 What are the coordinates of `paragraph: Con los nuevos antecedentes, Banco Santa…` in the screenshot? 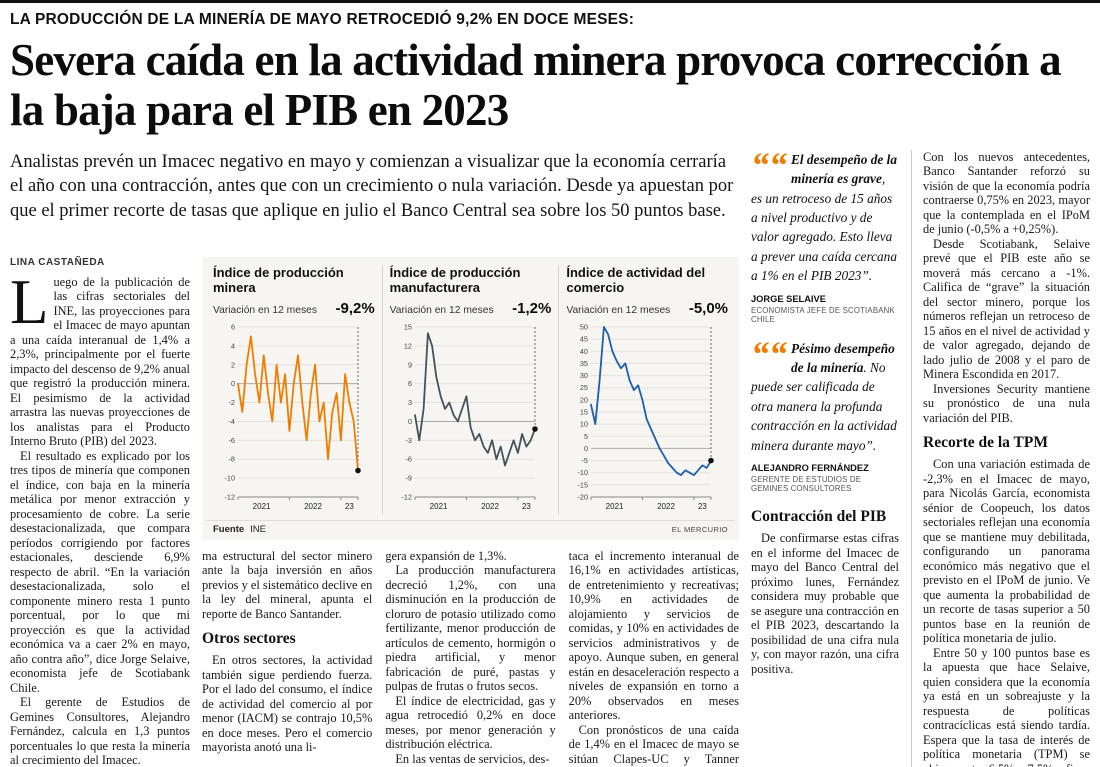 It's located at (1006, 193).